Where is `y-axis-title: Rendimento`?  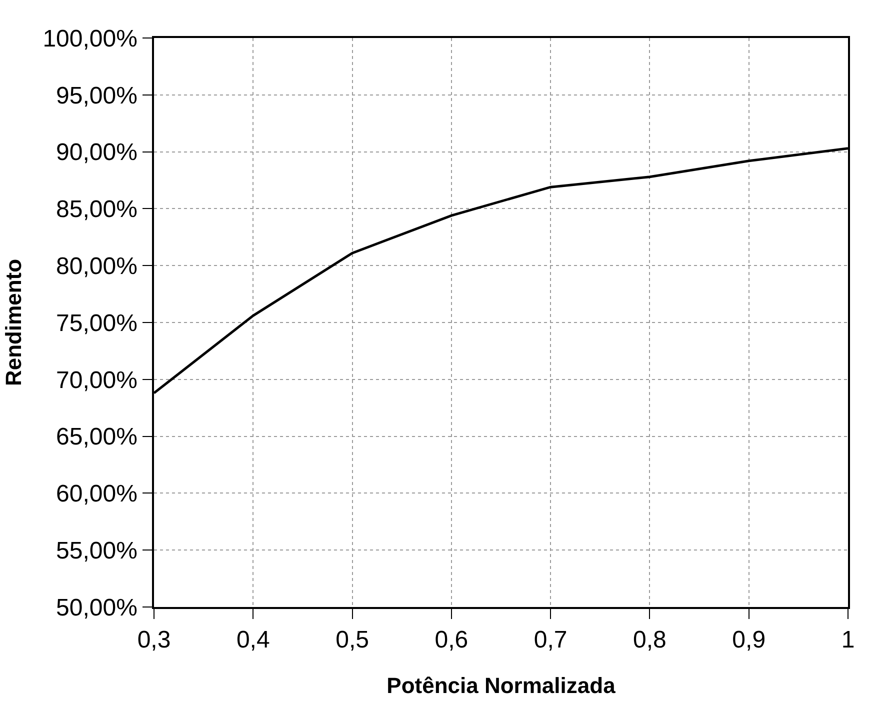
y-axis-title: Rendimento is located at coordinates (13, 322).